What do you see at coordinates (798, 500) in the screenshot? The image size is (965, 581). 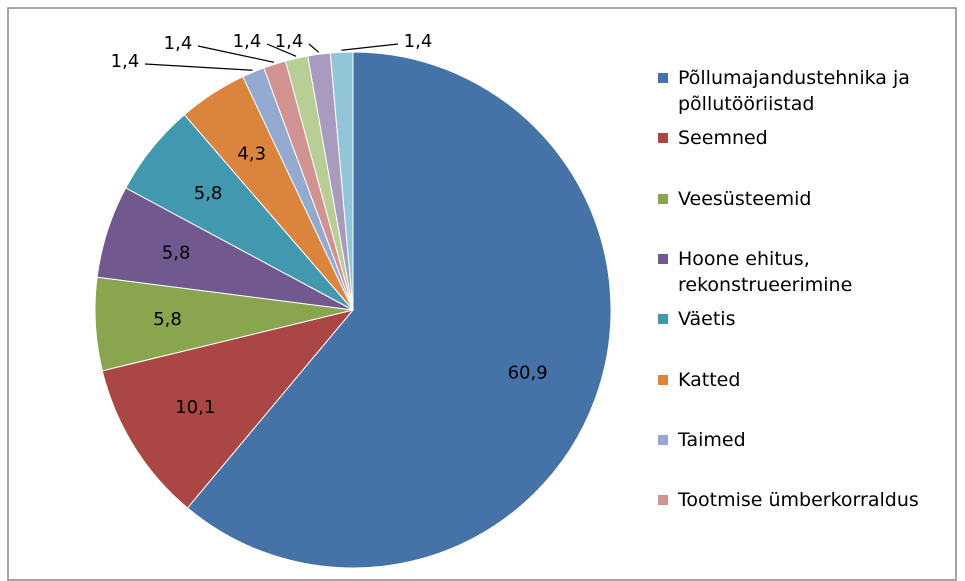 I see `legend-label: Tootmise ümberkorraldus` at bounding box center [798, 500].